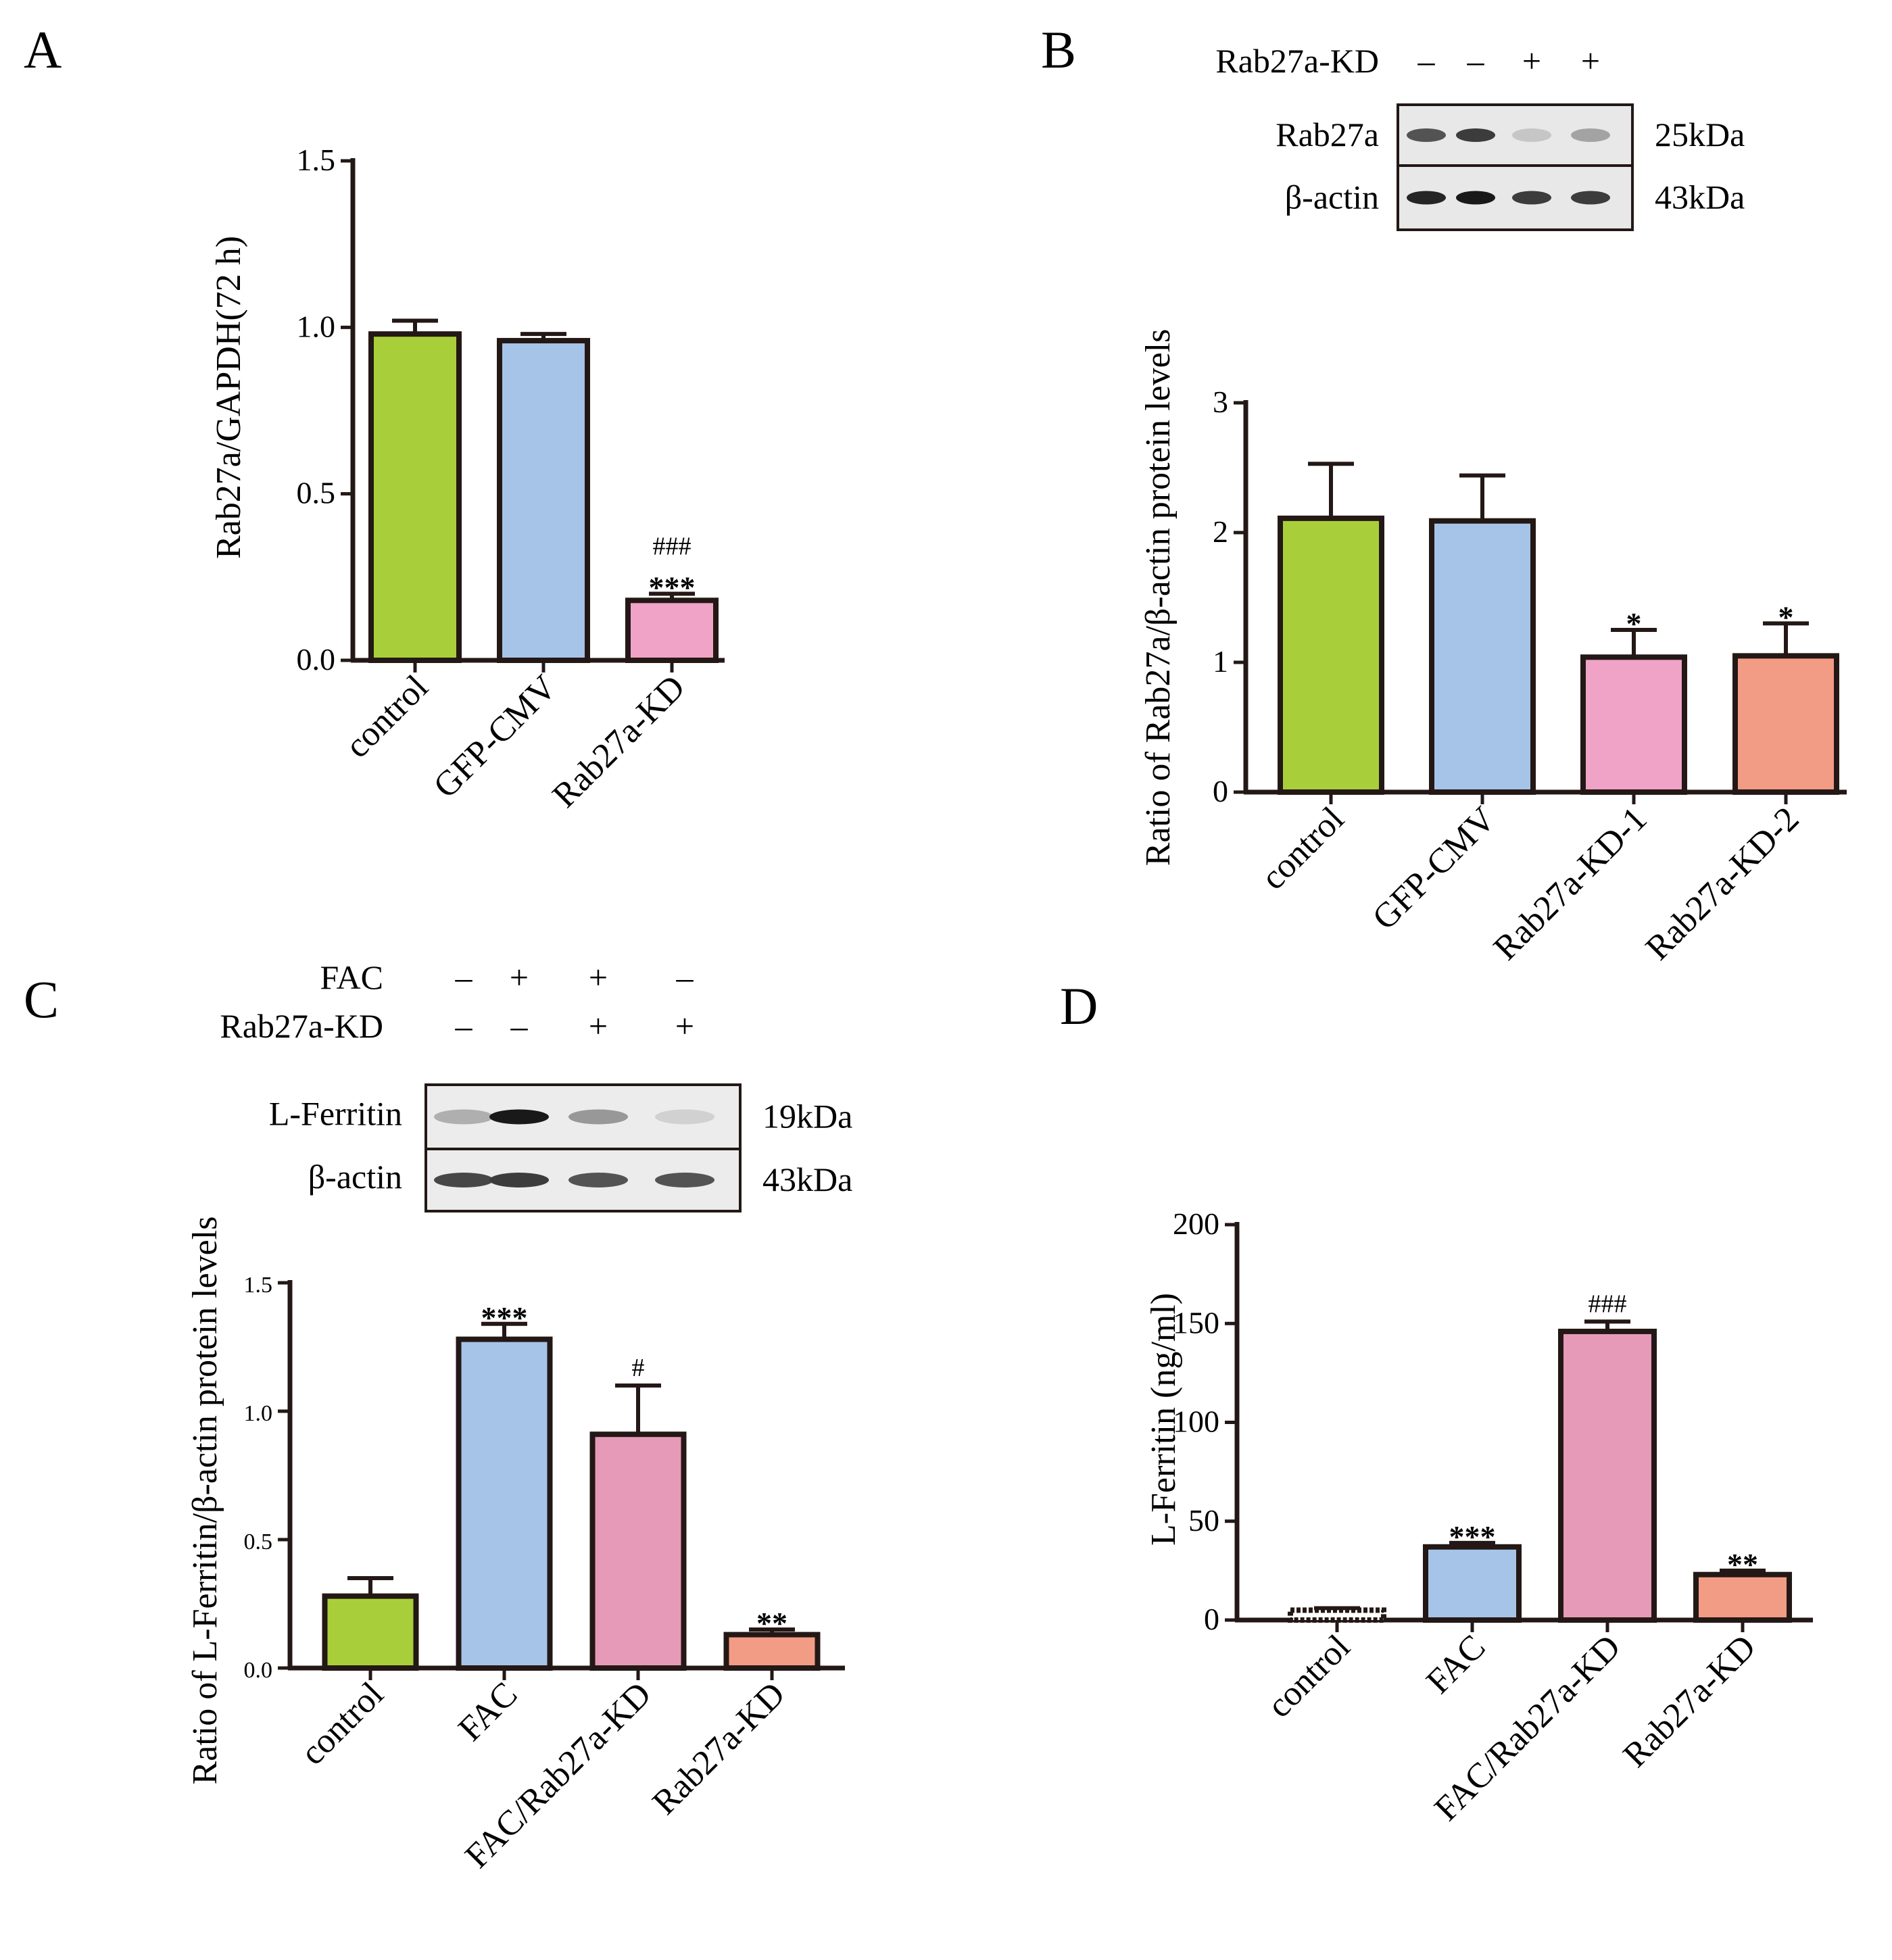  I want to click on x-tick-label: GFP-CMV, so click(495, 737).